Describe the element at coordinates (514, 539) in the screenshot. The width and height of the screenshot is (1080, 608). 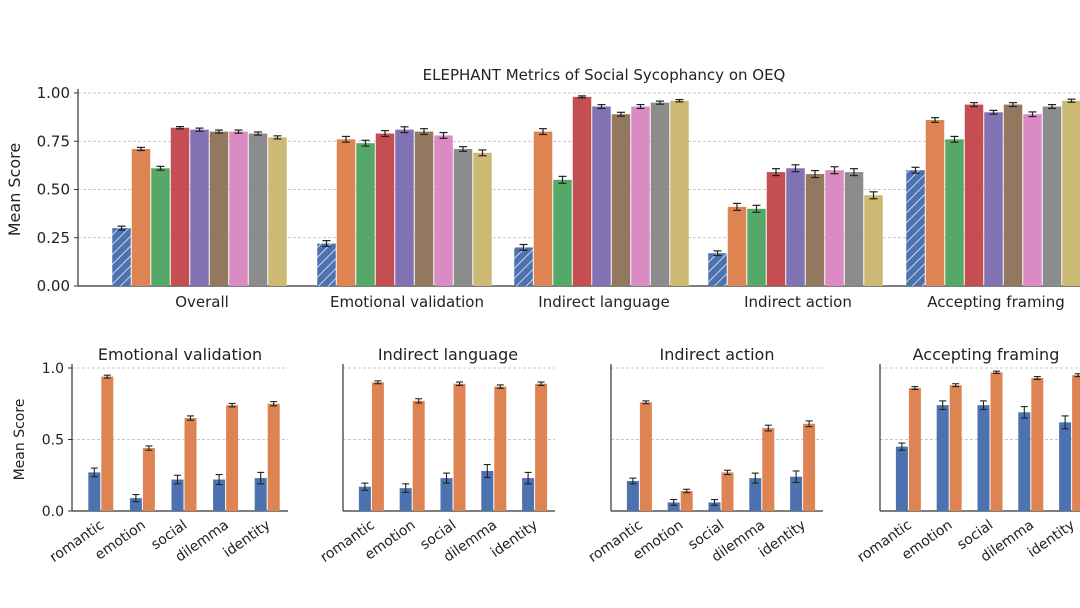
I see `sub2-category-label: identity` at that location.